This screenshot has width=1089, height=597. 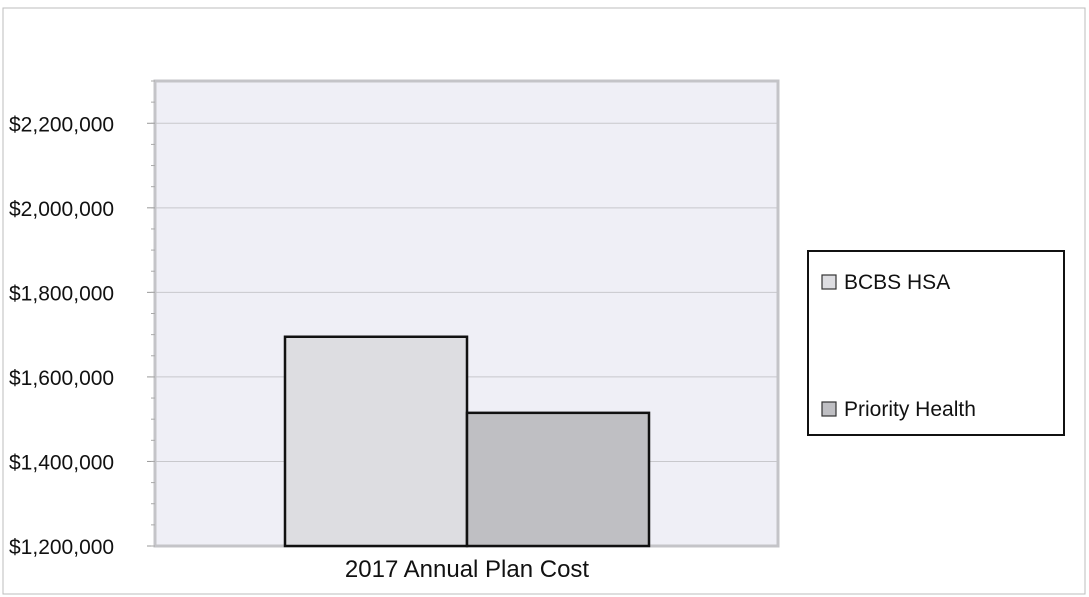 What do you see at coordinates (61, 462) in the screenshot?
I see `y-tick-label: $1,400,000` at bounding box center [61, 462].